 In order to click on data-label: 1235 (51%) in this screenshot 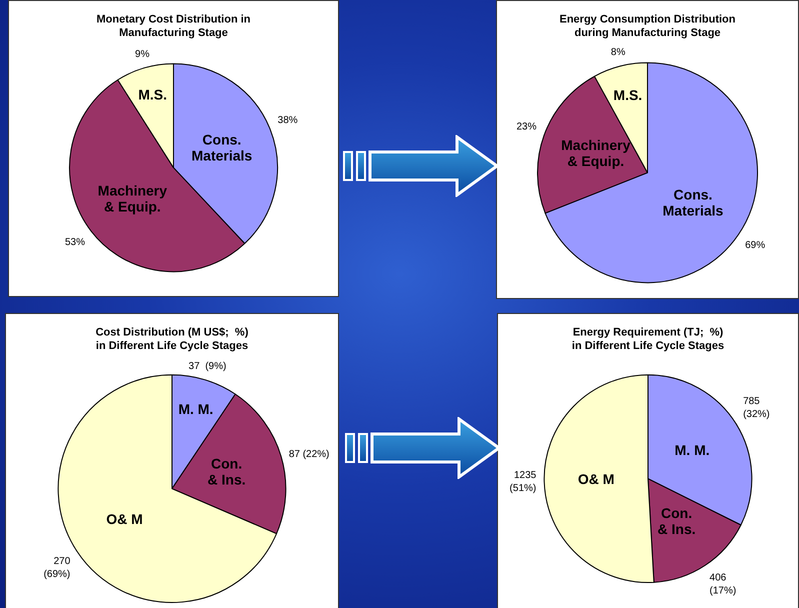, I will do `click(523, 482)`.